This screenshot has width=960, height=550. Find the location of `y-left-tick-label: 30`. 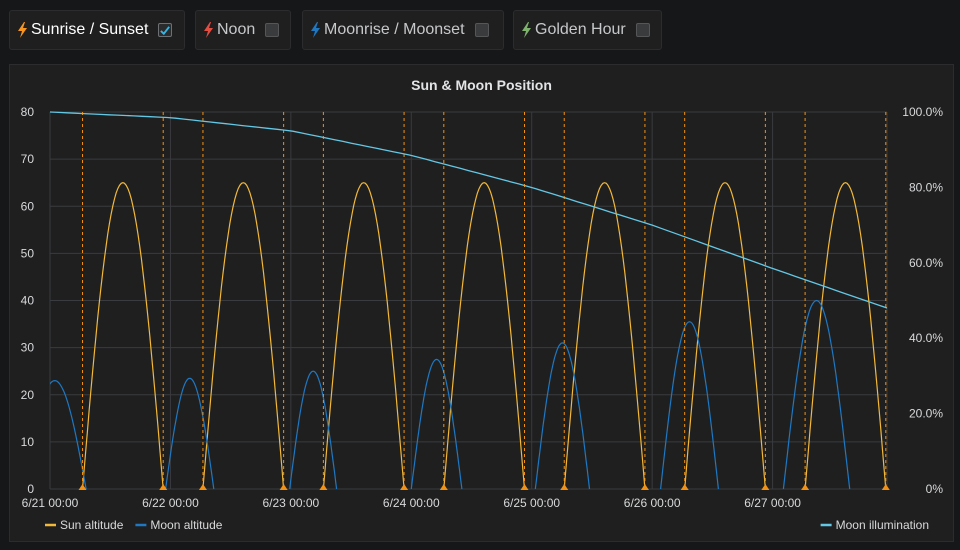

y-left-tick-label: 30 is located at coordinates (28, 348).